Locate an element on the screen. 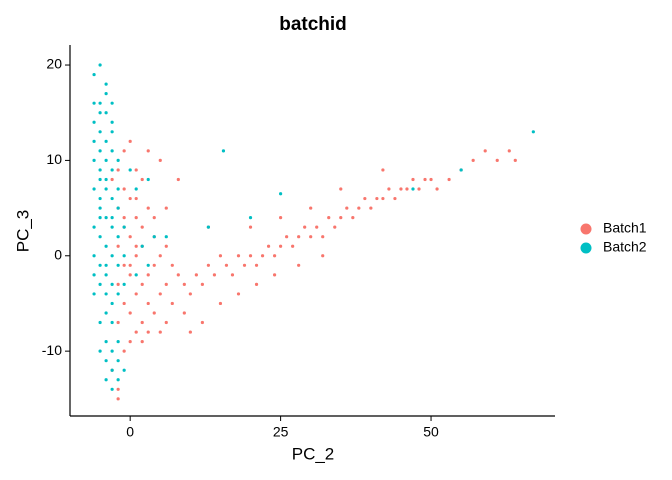 The height and width of the screenshot is (480, 672). x-tick-label: 0 is located at coordinates (130, 432).